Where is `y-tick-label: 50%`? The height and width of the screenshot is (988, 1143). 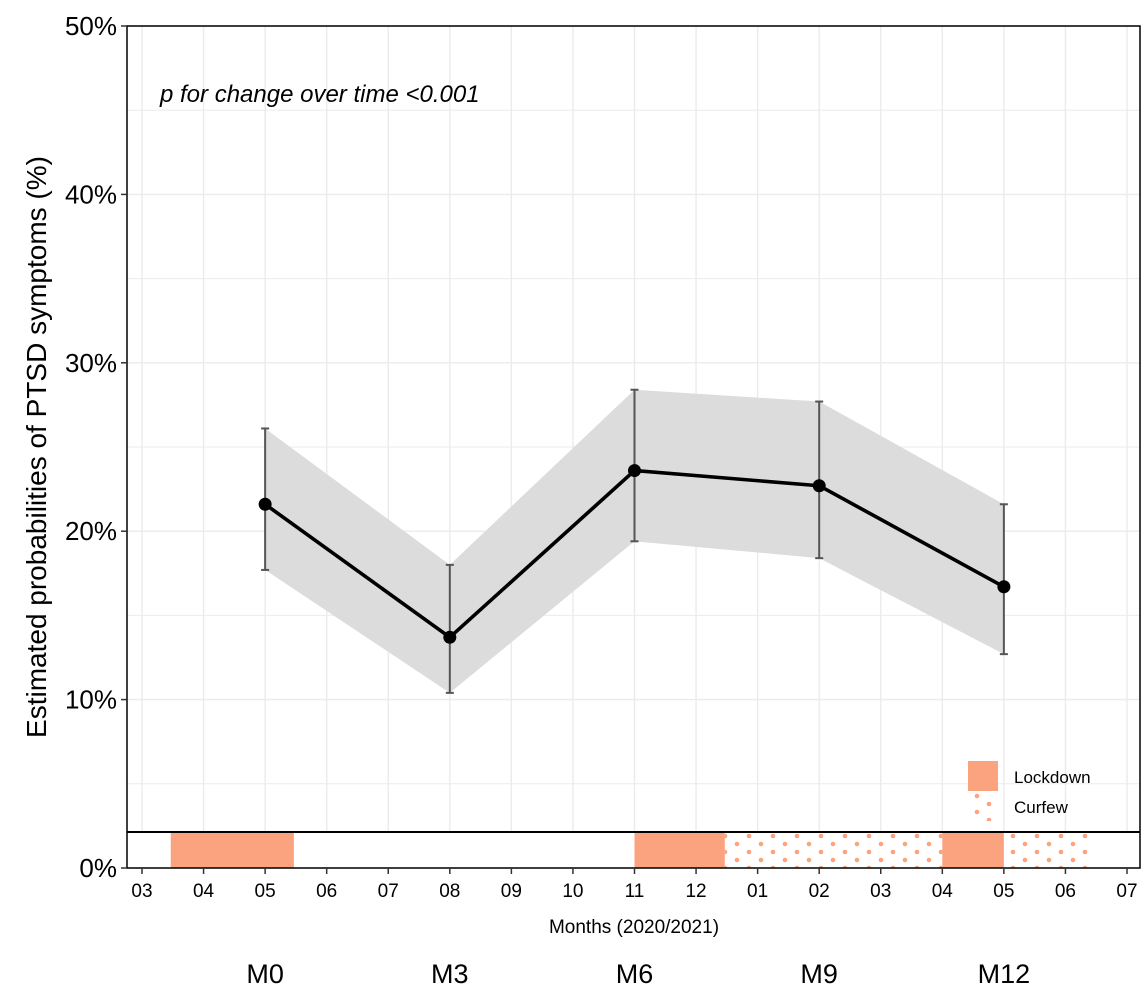
y-tick-label: 50% is located at coordinates (91, 26).